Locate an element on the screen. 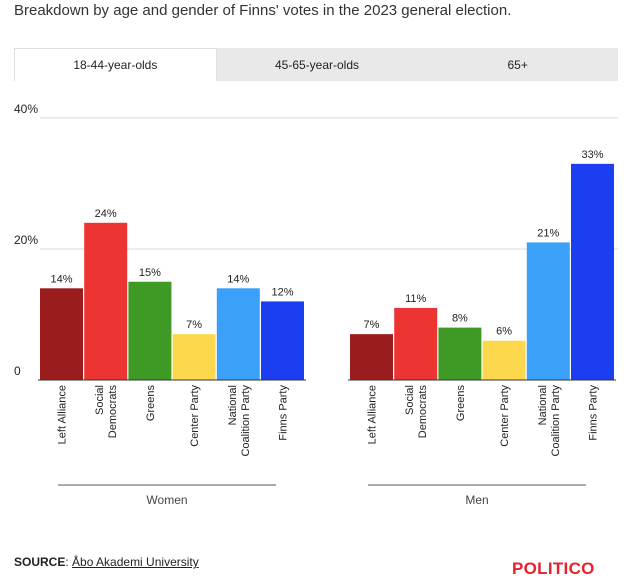 This screenshot has width=633, height=583. group-label: Men is located at coordinates (476, 500).